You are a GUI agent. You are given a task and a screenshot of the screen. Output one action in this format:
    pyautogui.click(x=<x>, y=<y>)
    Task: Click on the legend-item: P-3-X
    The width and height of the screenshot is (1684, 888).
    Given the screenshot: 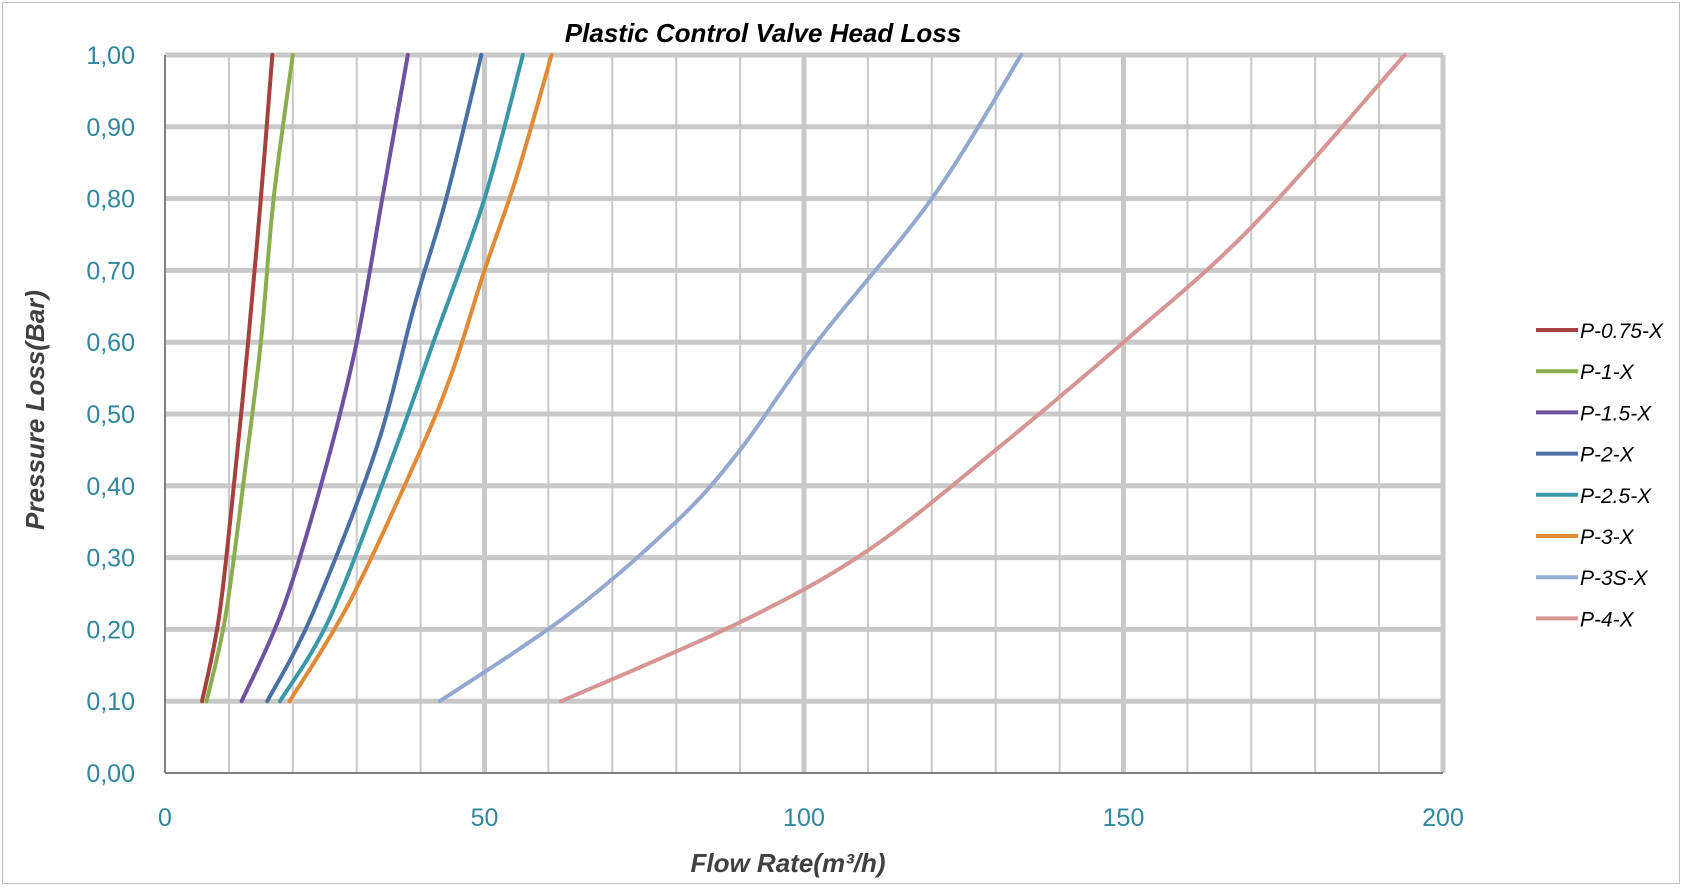 What is the action you would take?
    pyautogui.click(x=1585, y=537)
    